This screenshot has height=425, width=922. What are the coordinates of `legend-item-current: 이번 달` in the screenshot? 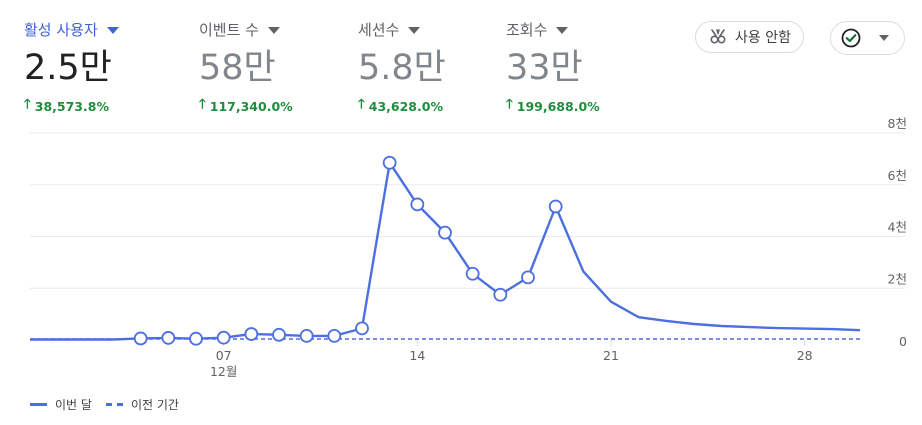 It's located at (61, 404).